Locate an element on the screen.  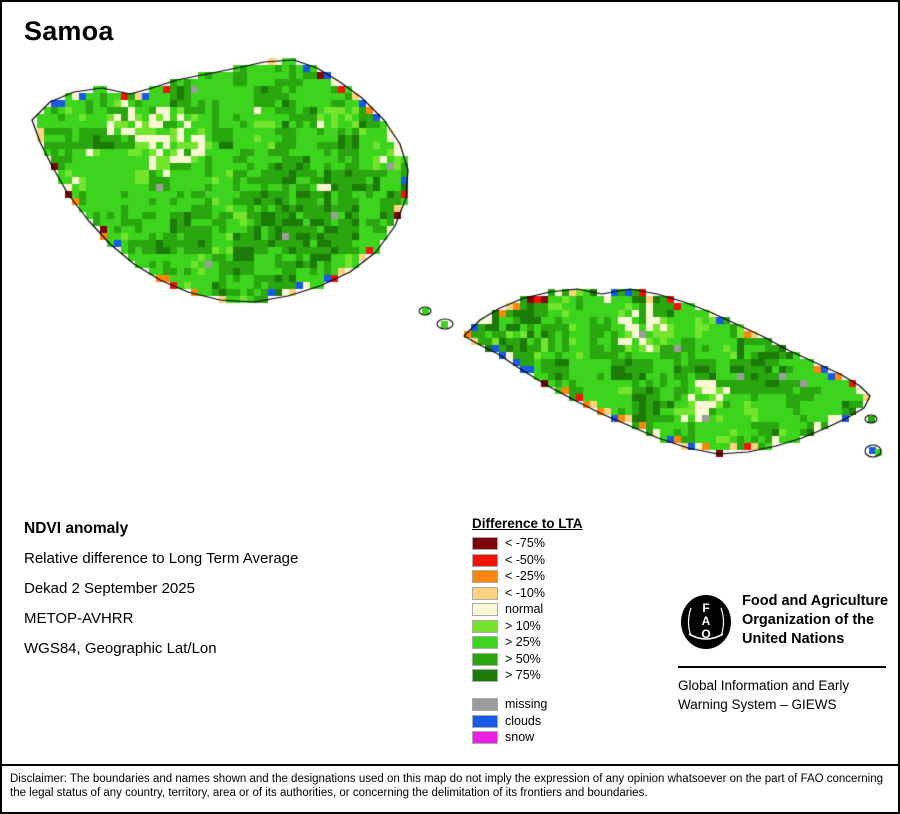
fao-logo-icon: F A O is located at coordinates (706, 622).